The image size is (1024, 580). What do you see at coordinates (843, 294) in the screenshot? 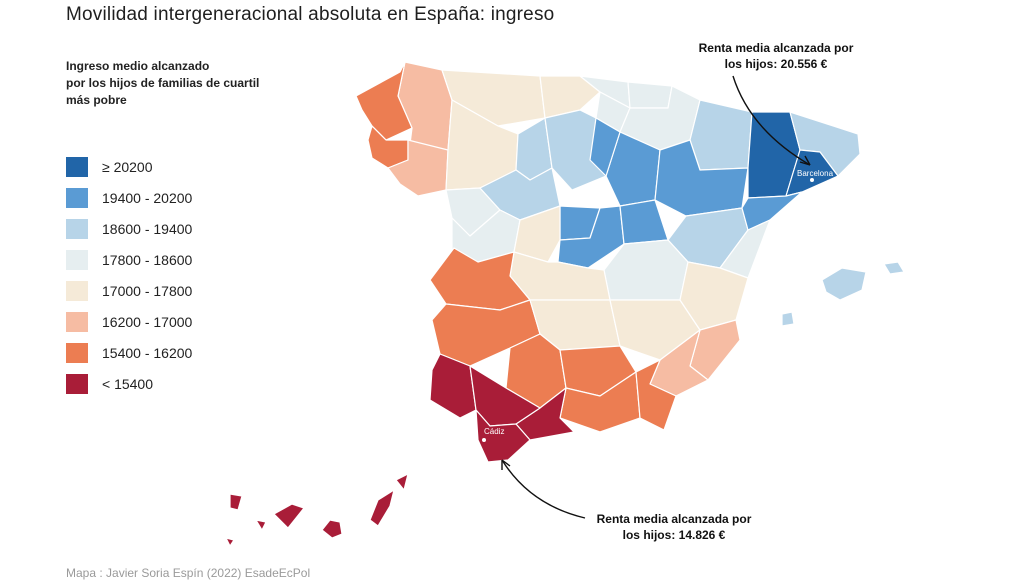
I see `province-baleares` at bounding box center [843, 294].